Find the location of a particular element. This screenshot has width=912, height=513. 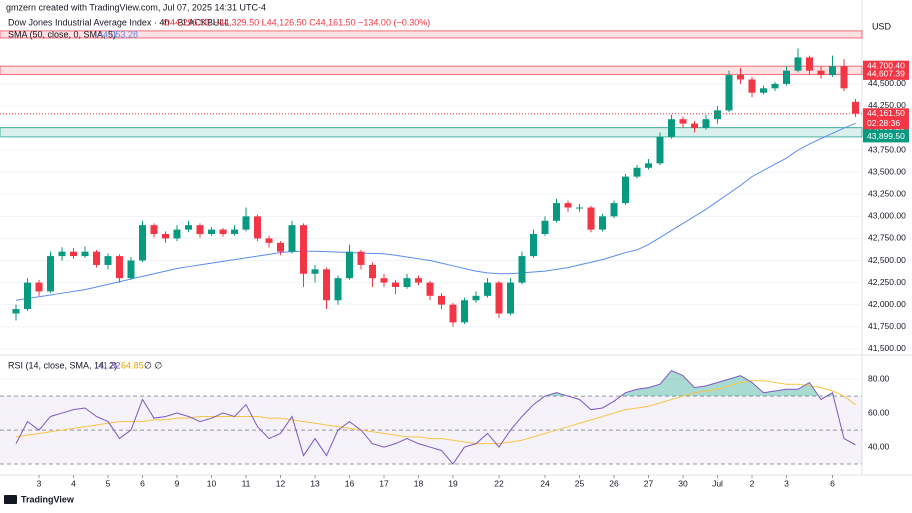

sma-value: 44,053.28 is located at coordinates (118, 34).